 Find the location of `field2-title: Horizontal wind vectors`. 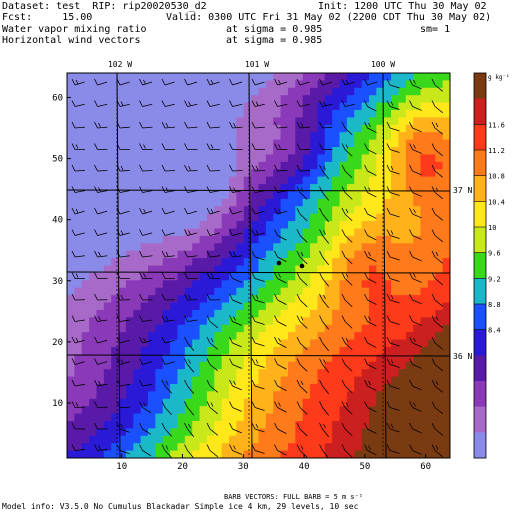

field2-title: Horizontal wind vectors is located at coordinates (71, 40).